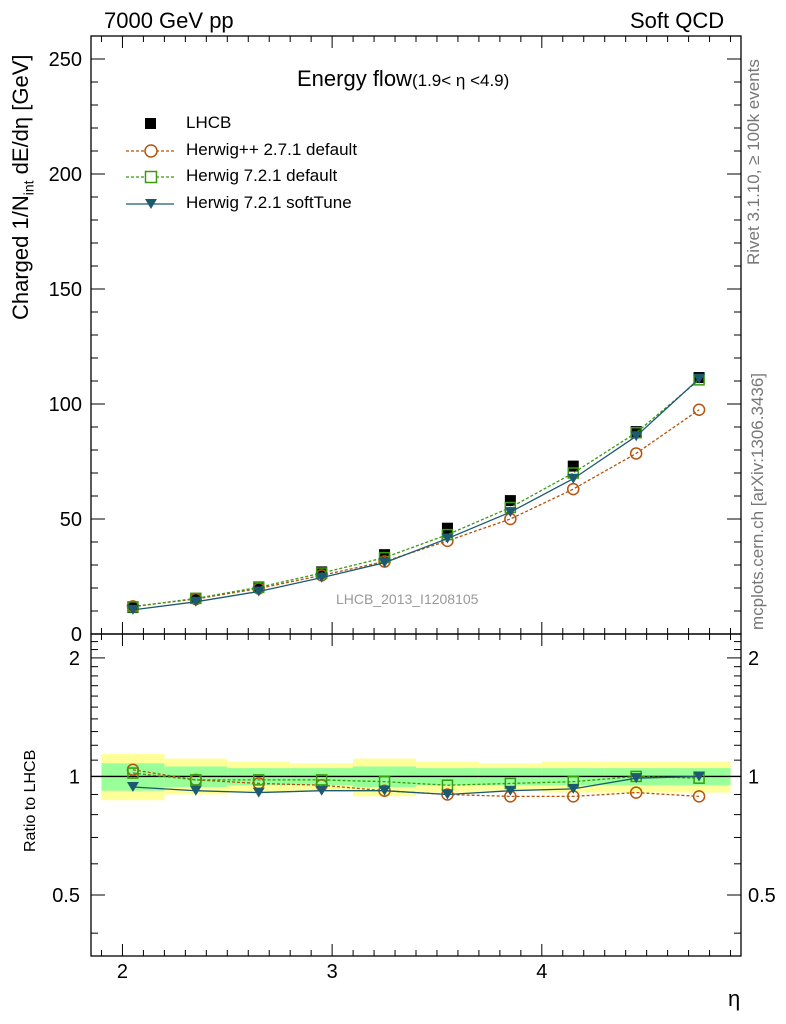 This screenshot has height=1024, width=786. Describe the element at coordinates (74, 659) in the screenshot. I see `ratio-y-tick-label-left: 2` at that location.